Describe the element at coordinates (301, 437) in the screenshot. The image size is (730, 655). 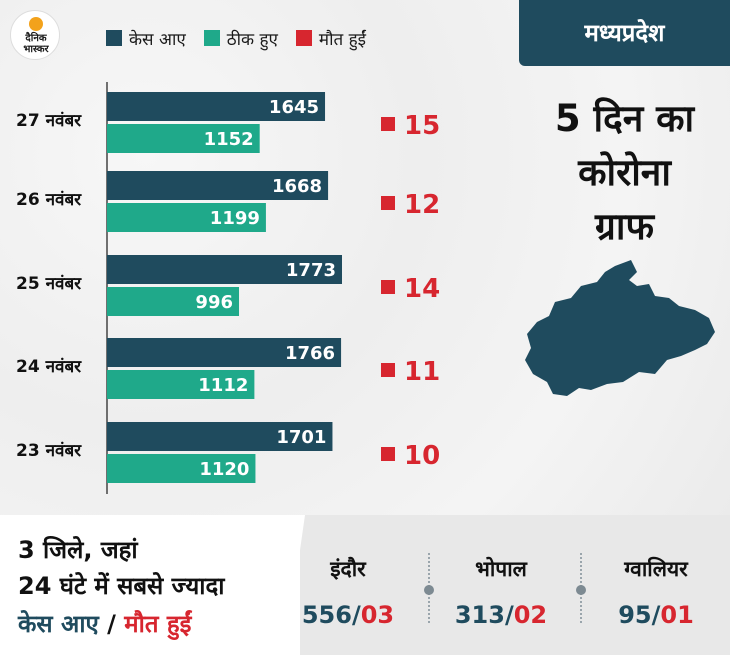
I see `bar-label-cases: 1701` at that location.